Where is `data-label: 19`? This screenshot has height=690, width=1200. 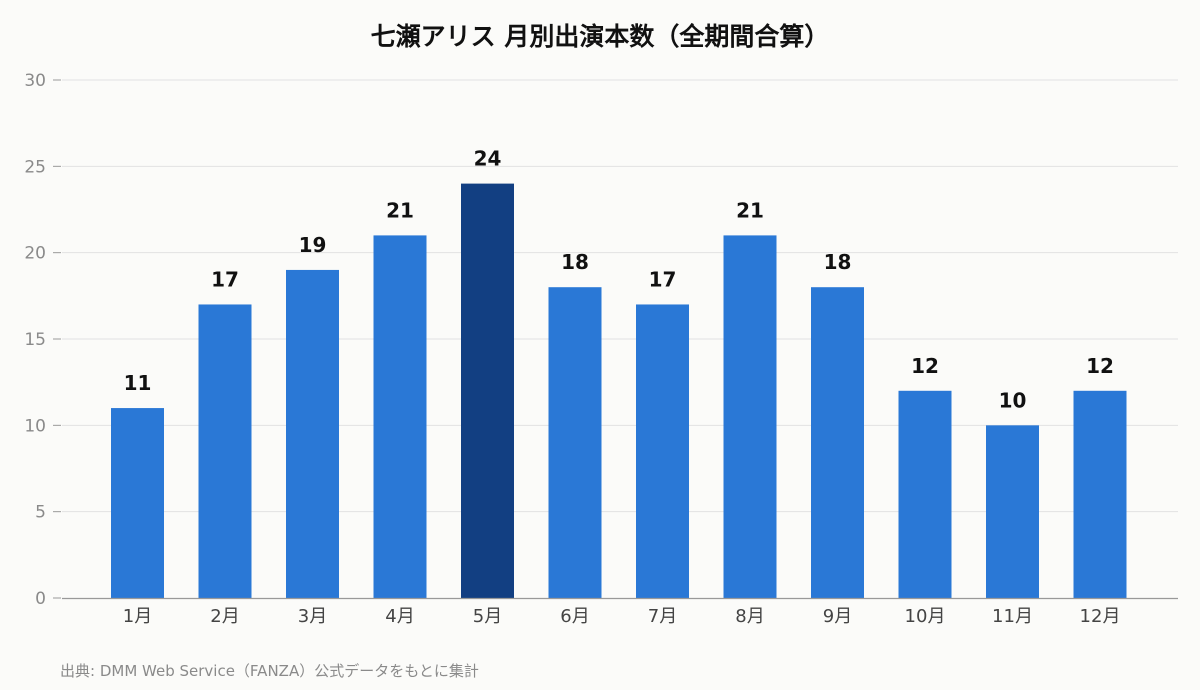 data-label: 19 is located at coordinates (313, 245).